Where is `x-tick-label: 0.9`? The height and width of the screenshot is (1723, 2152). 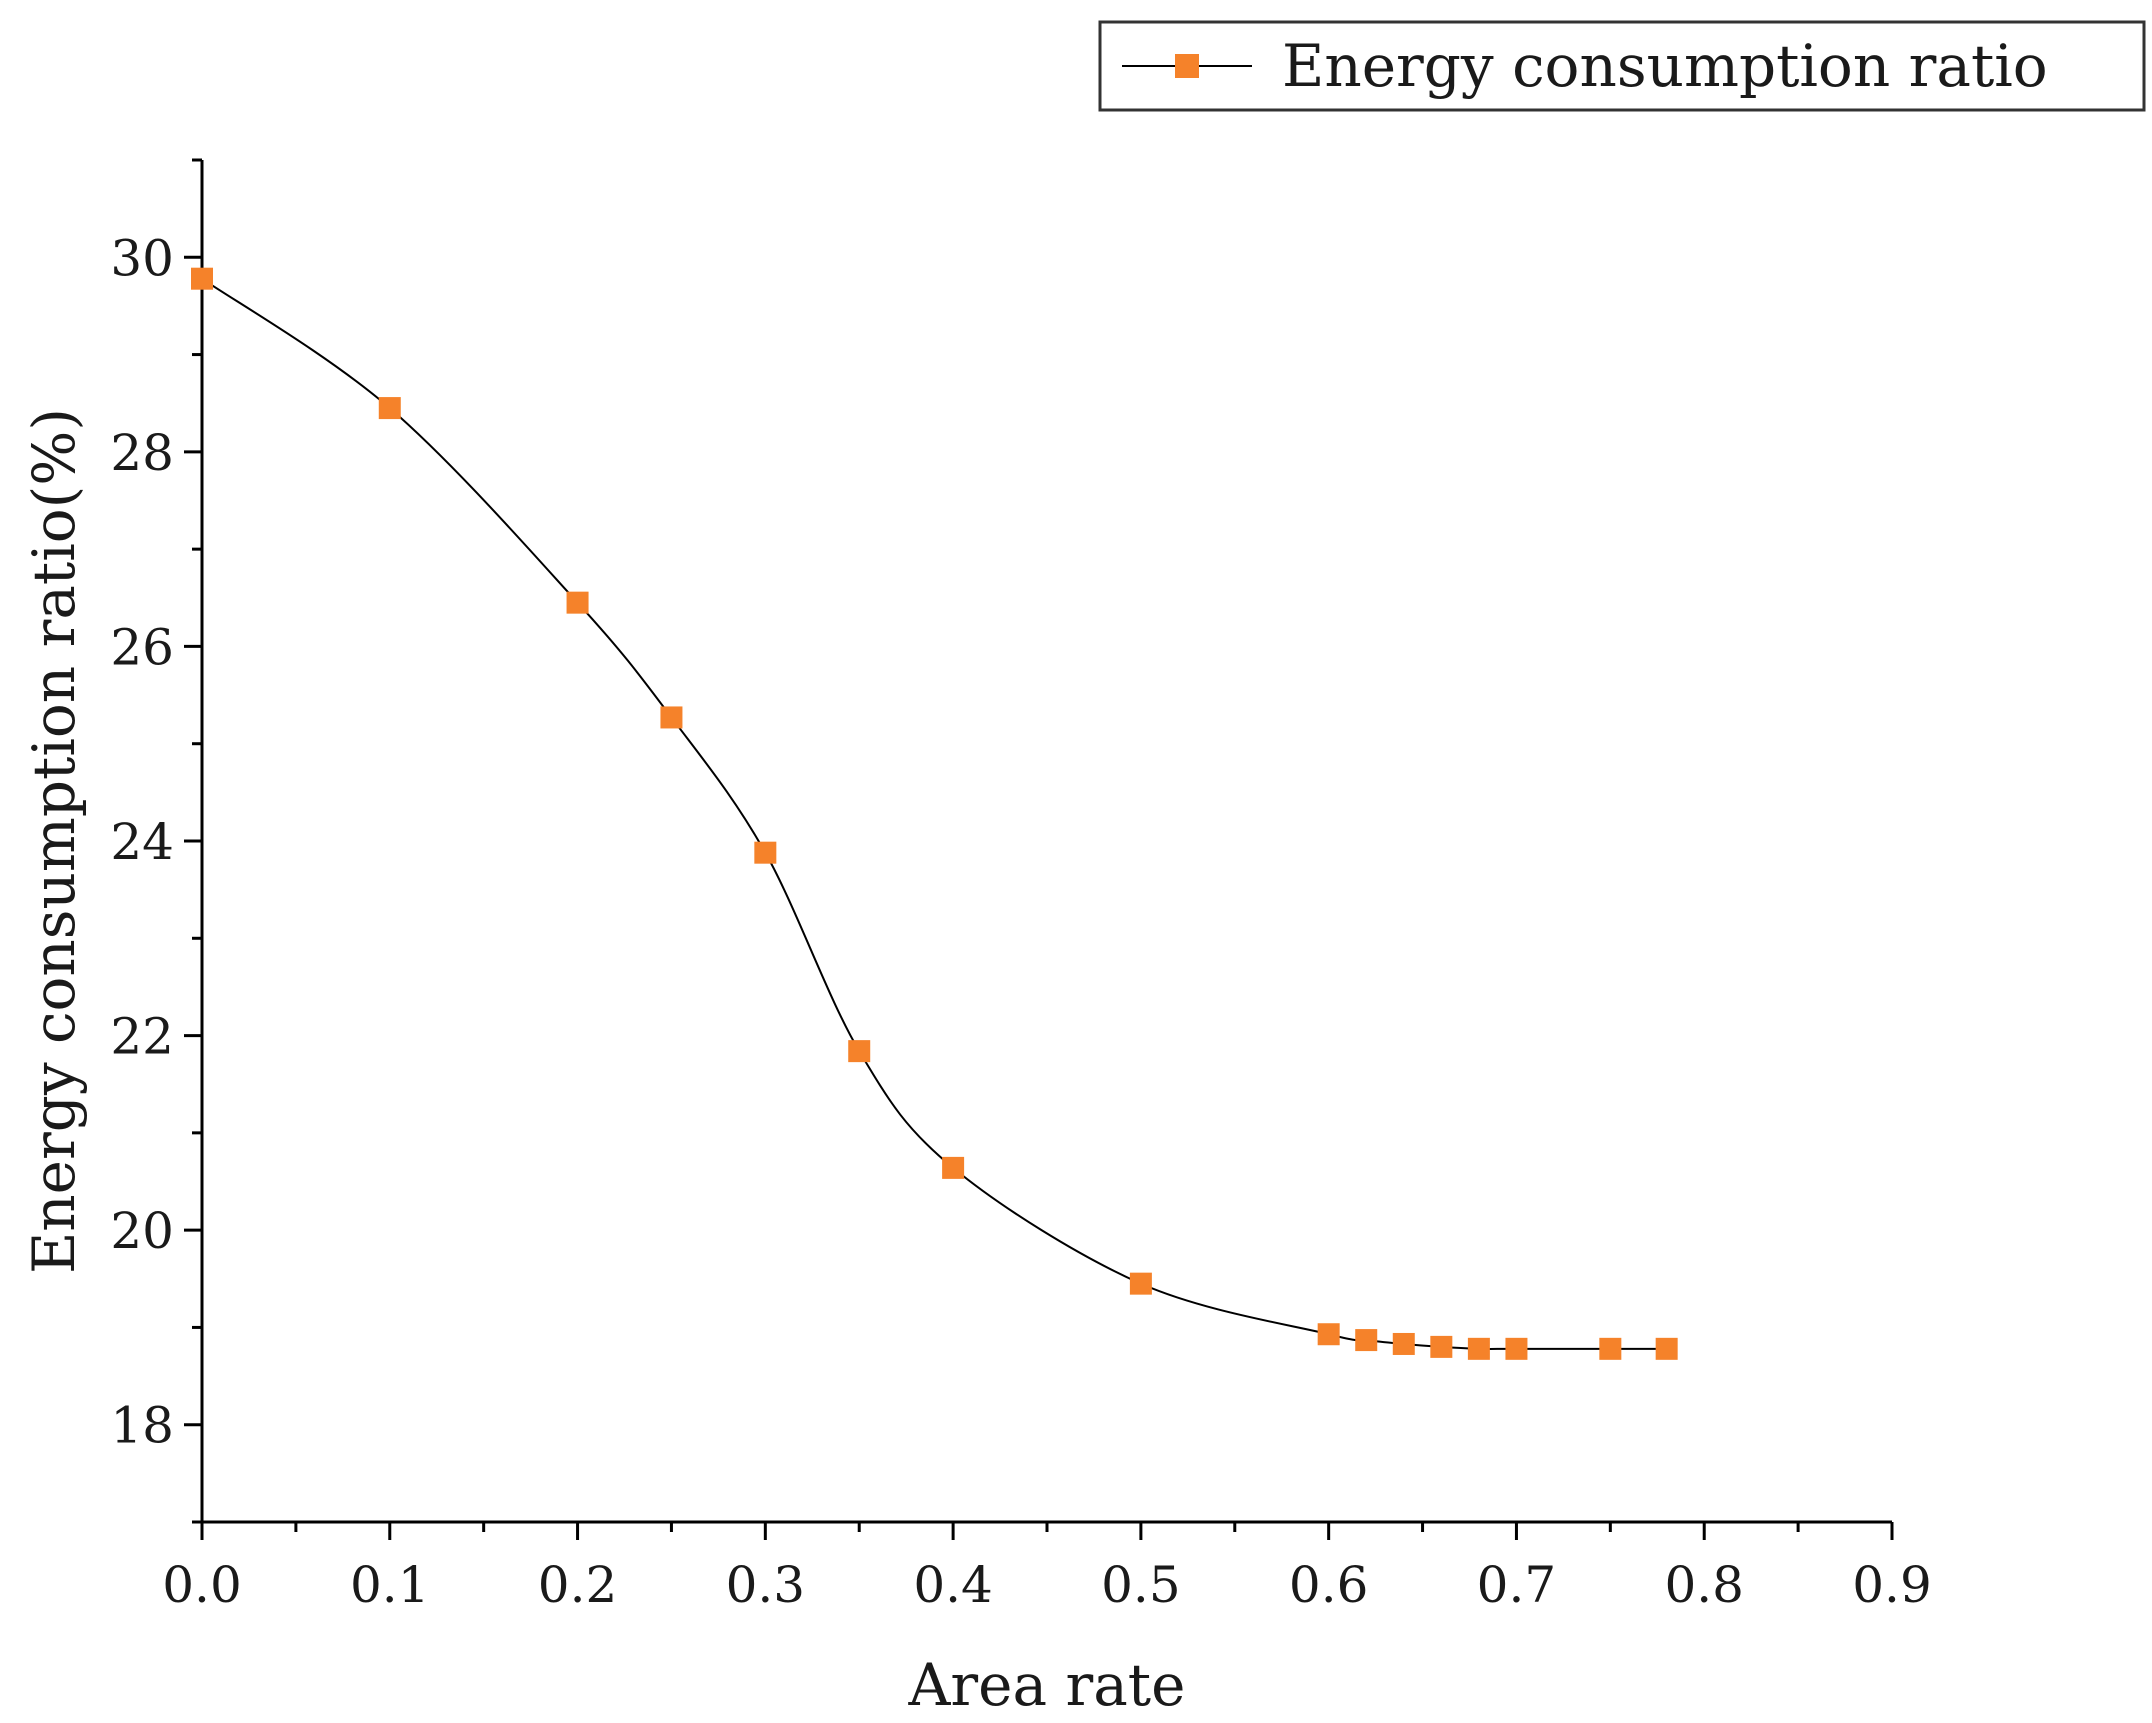 x-tick-label: 0.9 is located at coordinates (1892, 1585).